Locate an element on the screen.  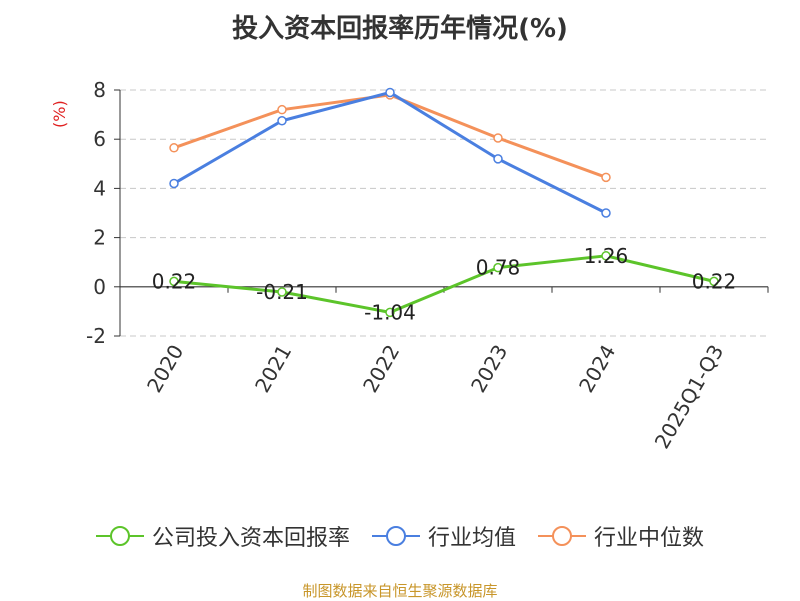
legend-item-industry-mean: 行业均值 is located at coordinates (443, 536).